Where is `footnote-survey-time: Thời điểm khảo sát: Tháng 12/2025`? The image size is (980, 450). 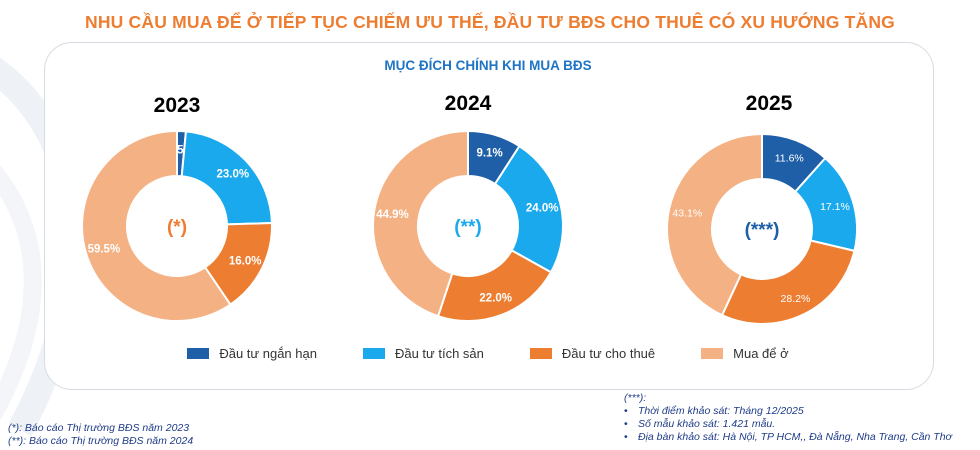 footnote-survey-time: Thời điểm khảo sát: Tháng 12/2025 is located at coordinates (802, 411).